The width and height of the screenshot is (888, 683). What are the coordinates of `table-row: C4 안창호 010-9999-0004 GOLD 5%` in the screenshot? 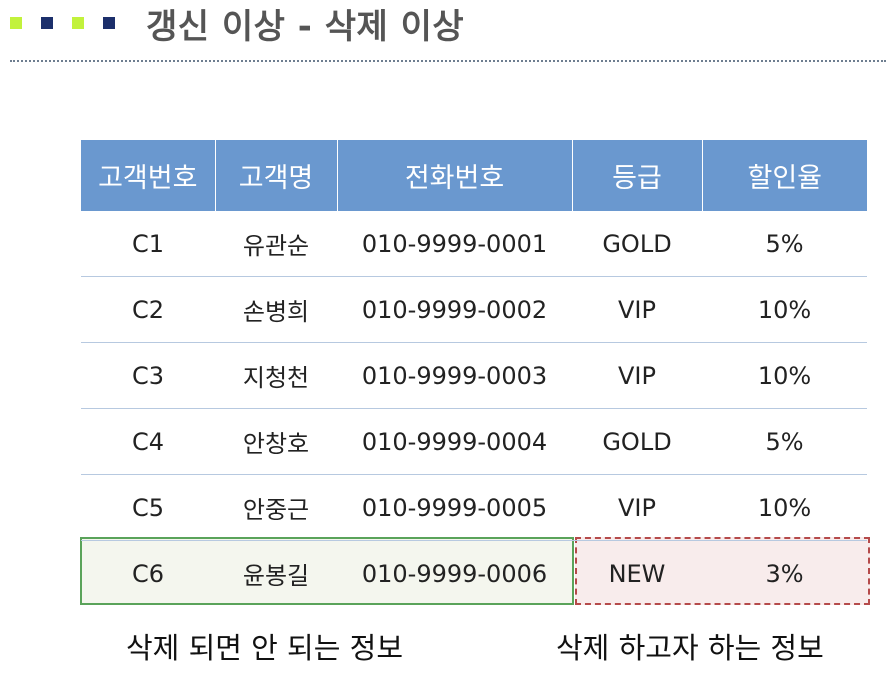 It's located at (474, 441).